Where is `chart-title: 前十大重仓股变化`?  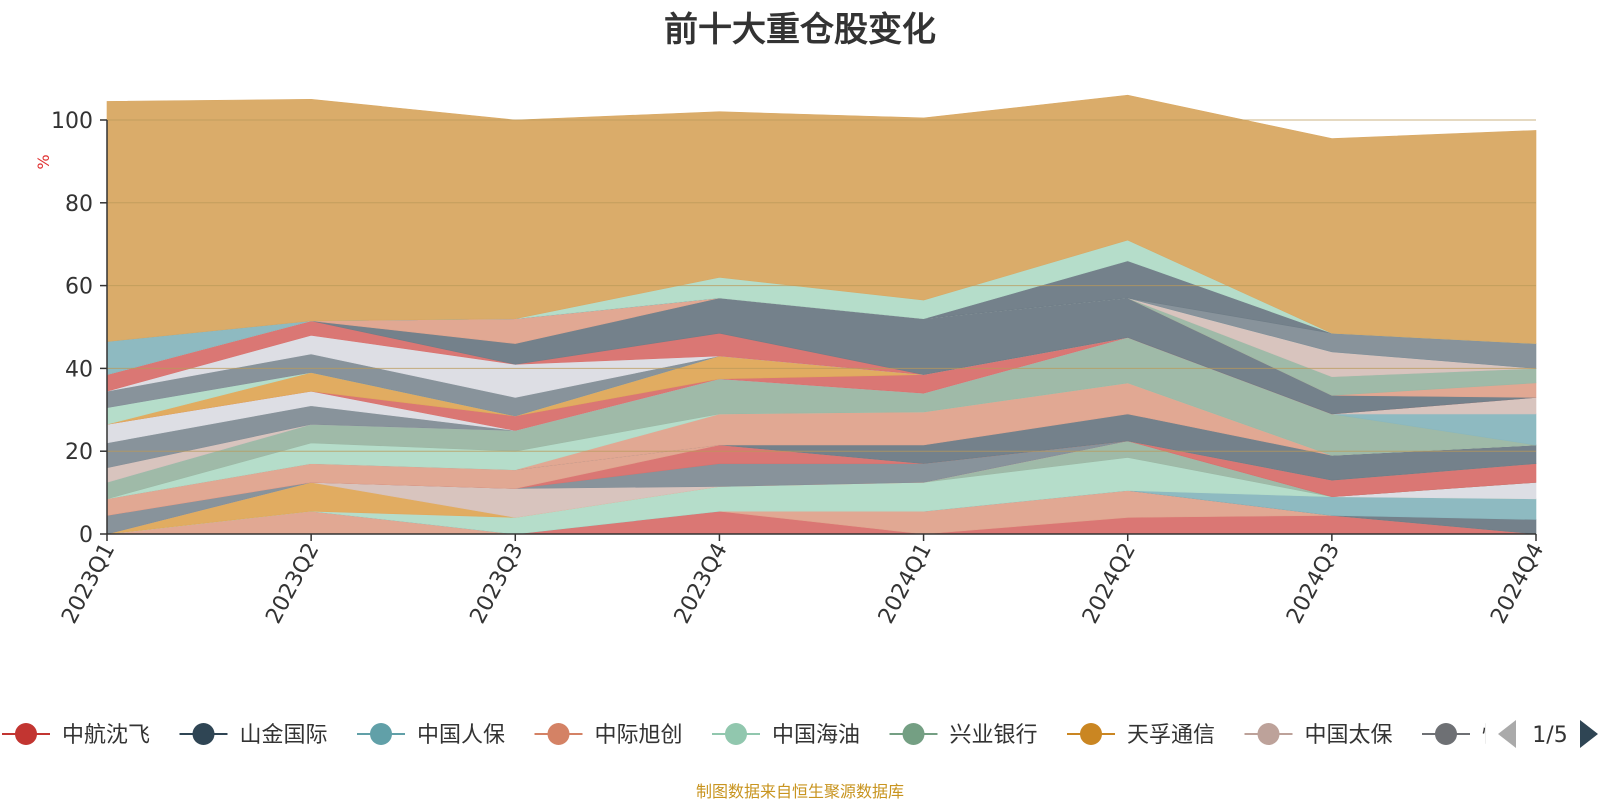 chart-title: 前十大重仓股变化 is located at coordinates (800, 30).